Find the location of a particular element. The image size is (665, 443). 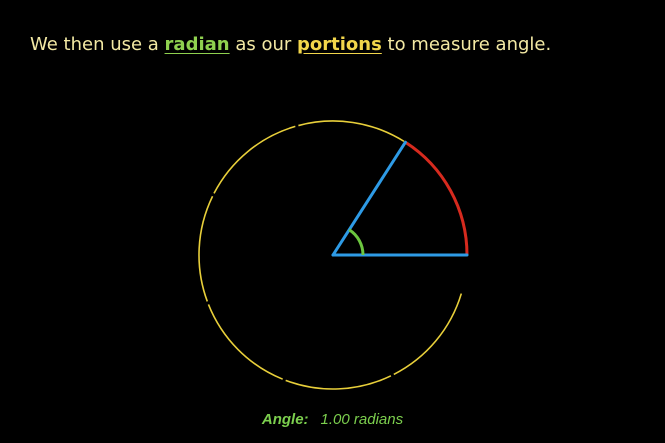

angle-readout: Angle: 1.00 radians is located at coordinates (332, 420).